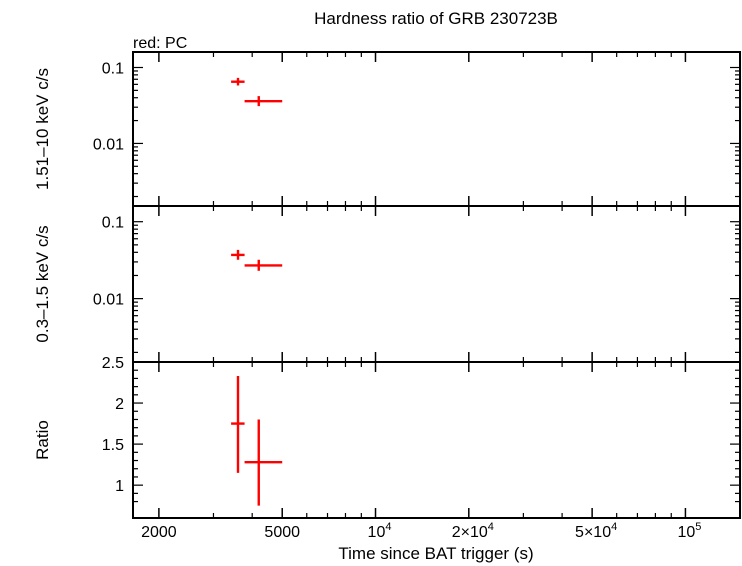 This screenshot has width=742, height=566. What do you see at coordinates (113, 445) in the screenshot?
I see `y-tick-label: 1.5` at bounding box center [113, 445].